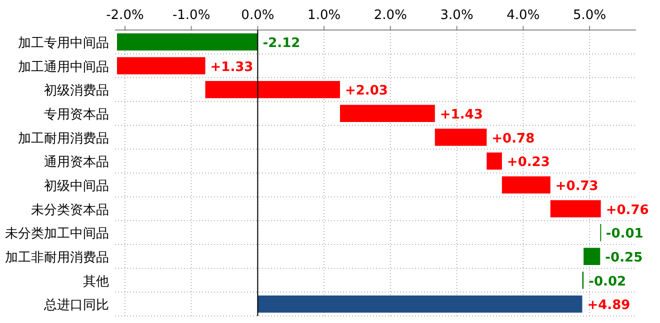  What do you see at coordinates (191, 15) in the screenshot?
I see `x-tick-label: -1.0%` at bounding box center [191, 15].